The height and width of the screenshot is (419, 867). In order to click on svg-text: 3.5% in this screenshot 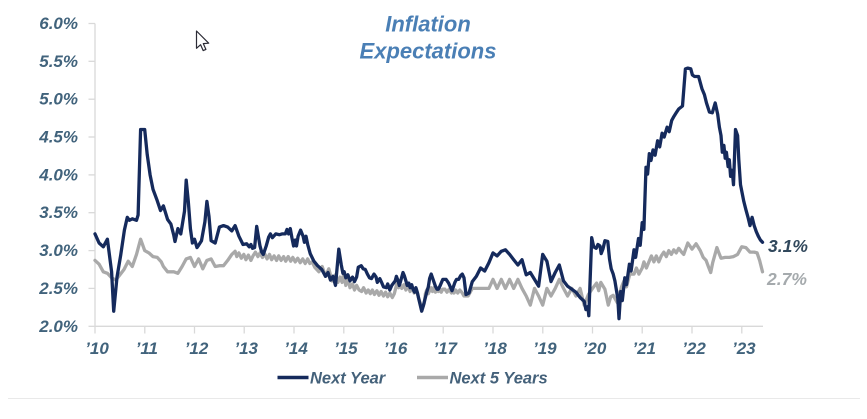, I will do `click(58, 212)`.